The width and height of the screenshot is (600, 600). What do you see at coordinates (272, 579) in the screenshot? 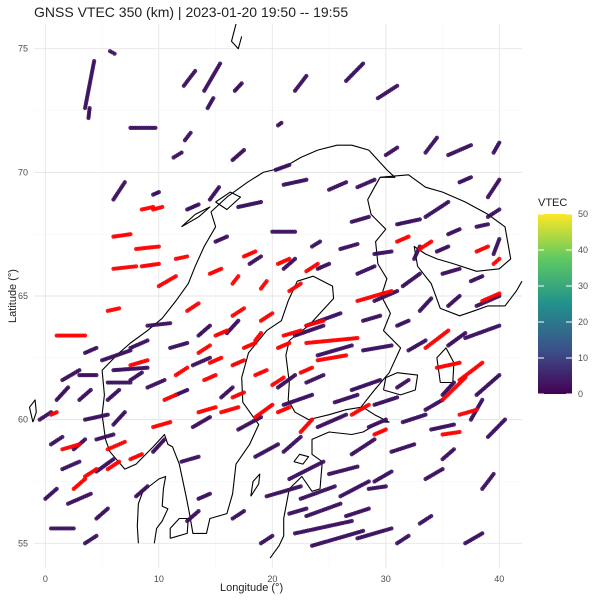
I see `x-tick-label: 20` at bounding box center [272, 579].